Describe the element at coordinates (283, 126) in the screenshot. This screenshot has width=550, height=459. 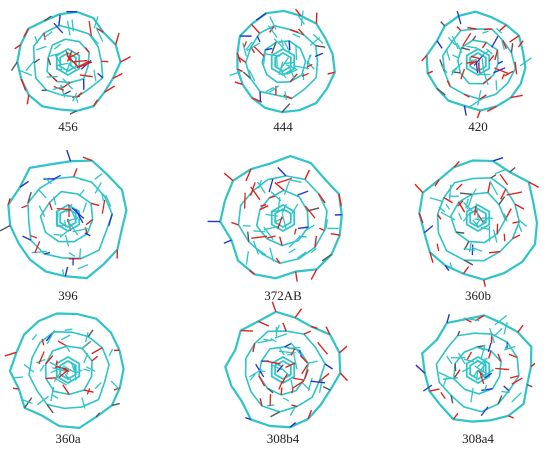
I see `structure-label: 444` at that location.